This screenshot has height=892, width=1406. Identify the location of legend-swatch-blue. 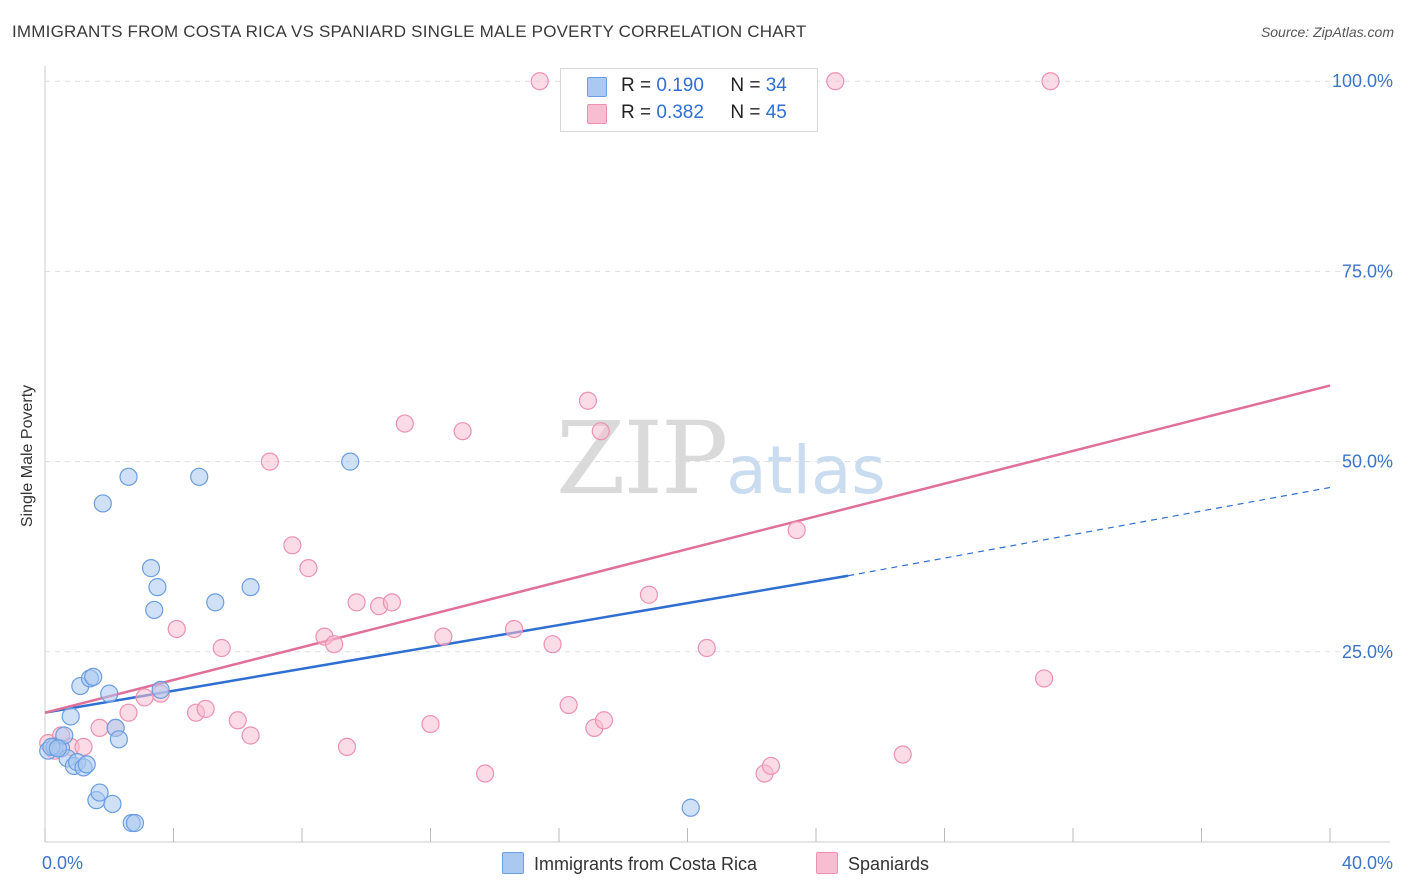
(597, 87).